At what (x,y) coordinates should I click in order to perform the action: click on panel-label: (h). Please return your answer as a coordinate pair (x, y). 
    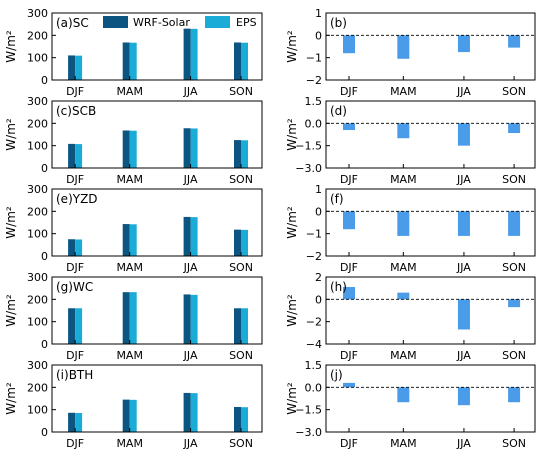
    Looking at the image, I should click on (338, 287).